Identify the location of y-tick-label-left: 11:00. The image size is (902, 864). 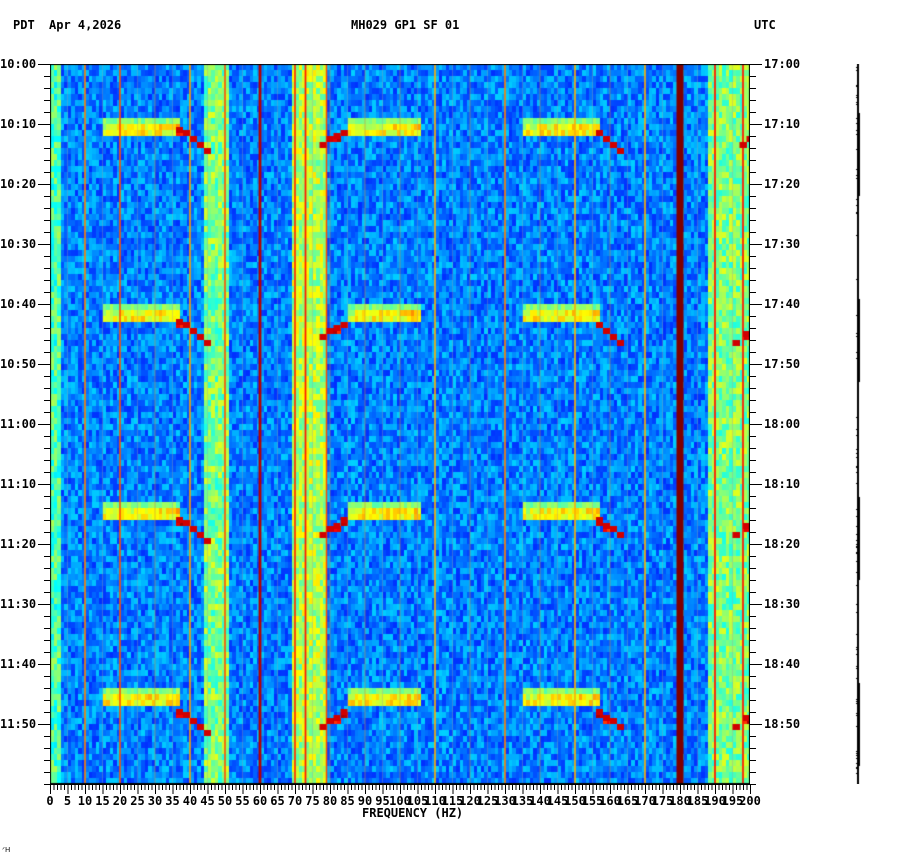
(18, 424).